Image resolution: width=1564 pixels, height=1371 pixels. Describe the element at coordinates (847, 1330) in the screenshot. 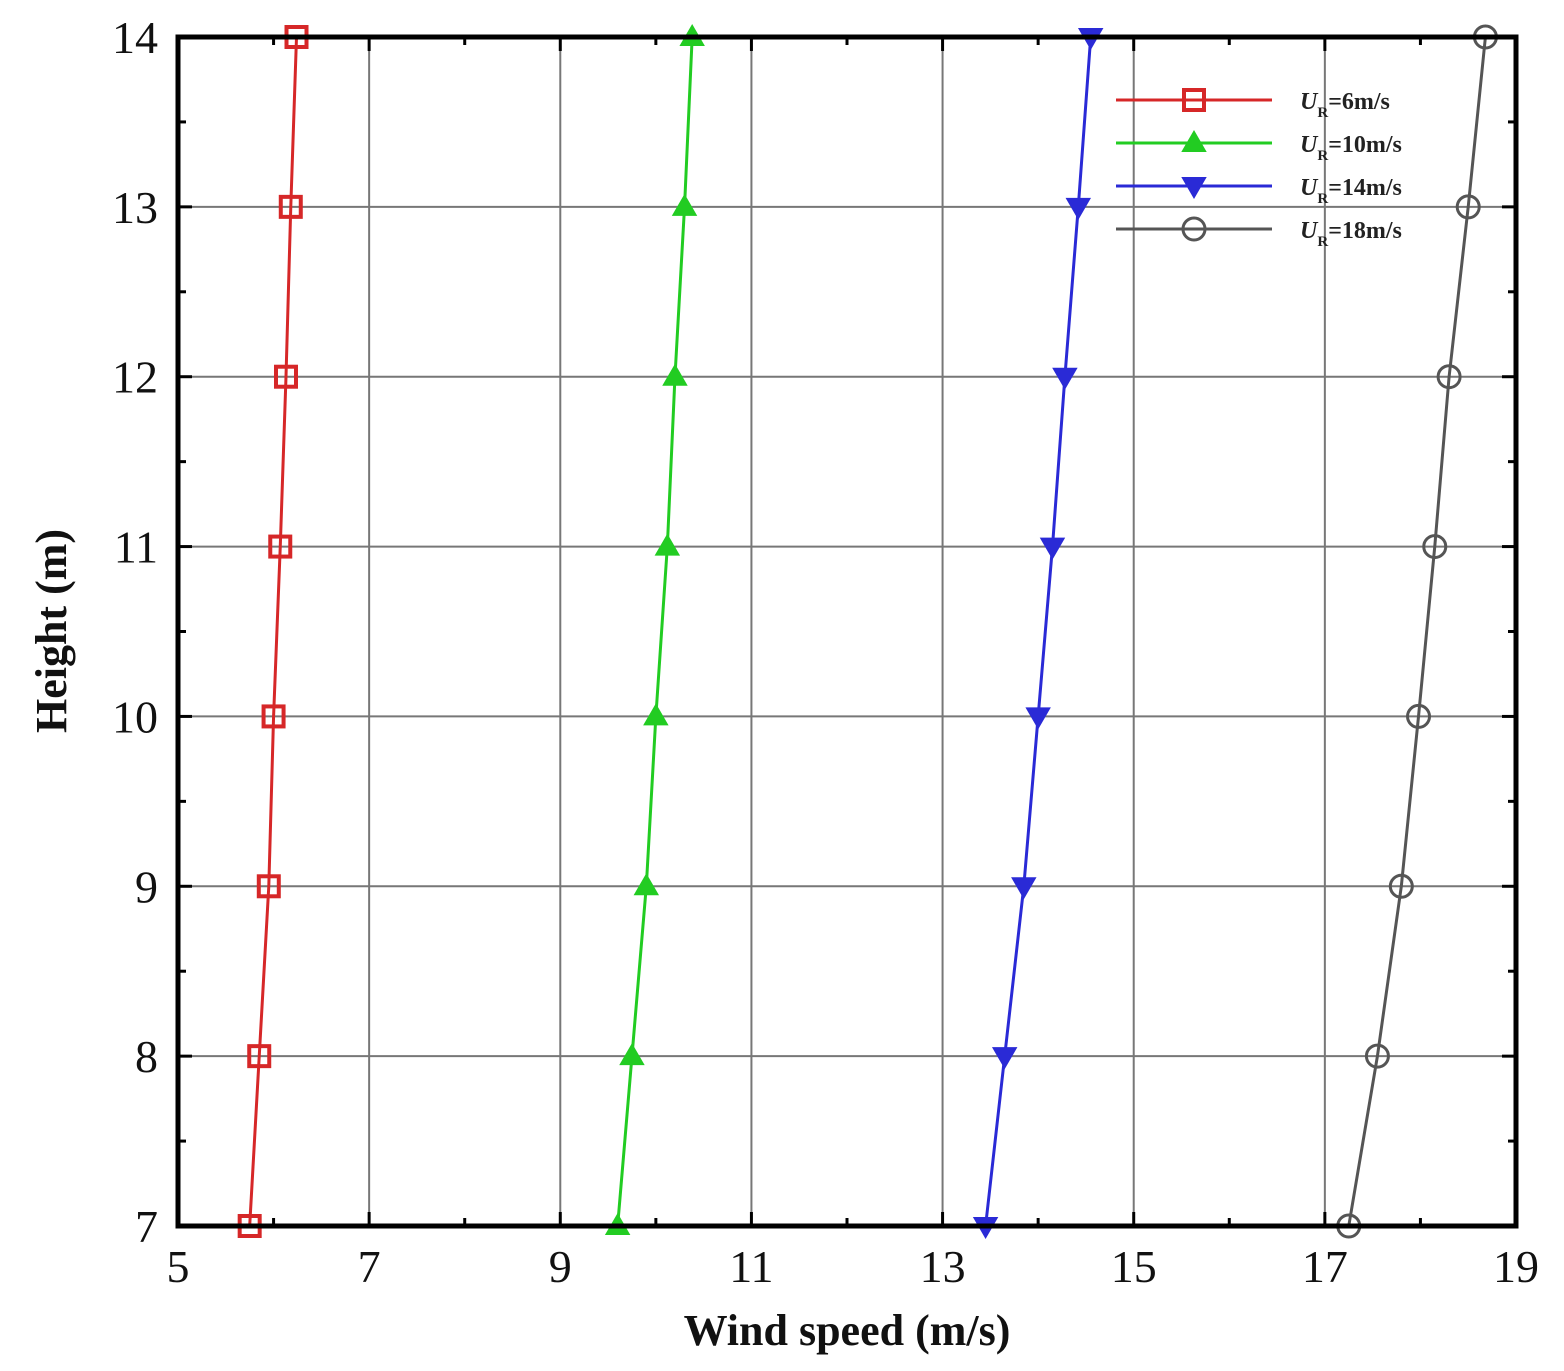

I see `x-axis-title: Wind speed (m/s)` at that location.